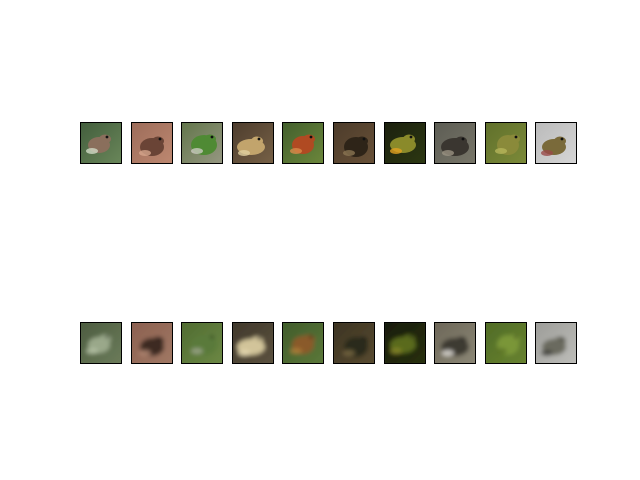  I want to click on reconstructed-images-row, so click(320, 343).